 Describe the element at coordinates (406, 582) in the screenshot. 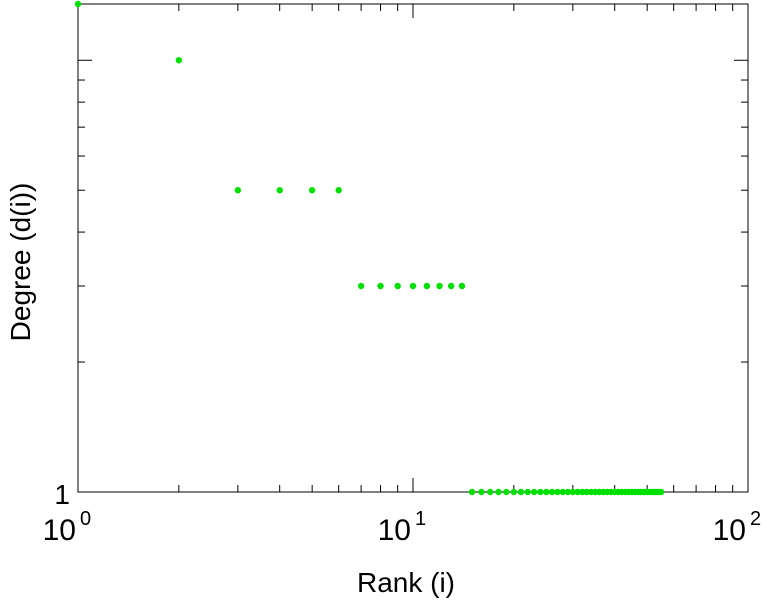

I see `x-axis-label: Rank (i)` at that location.